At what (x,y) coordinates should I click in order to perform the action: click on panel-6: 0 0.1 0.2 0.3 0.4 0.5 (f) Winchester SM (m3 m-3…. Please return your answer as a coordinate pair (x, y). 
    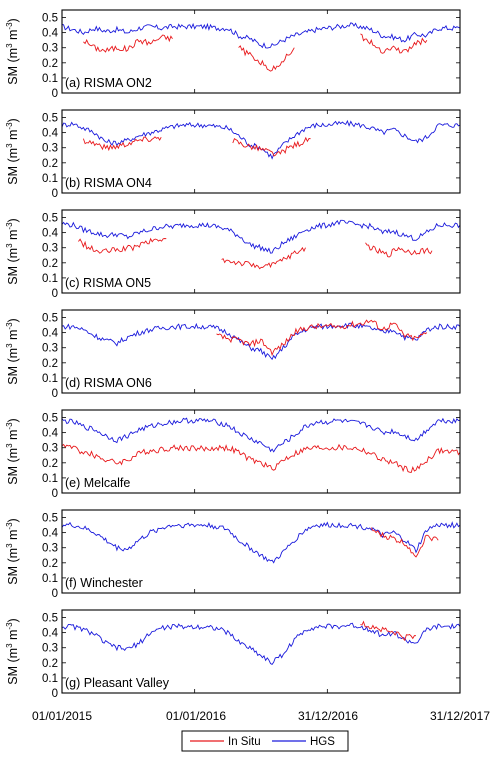
    Looking at the image, I should click on (233, 554).